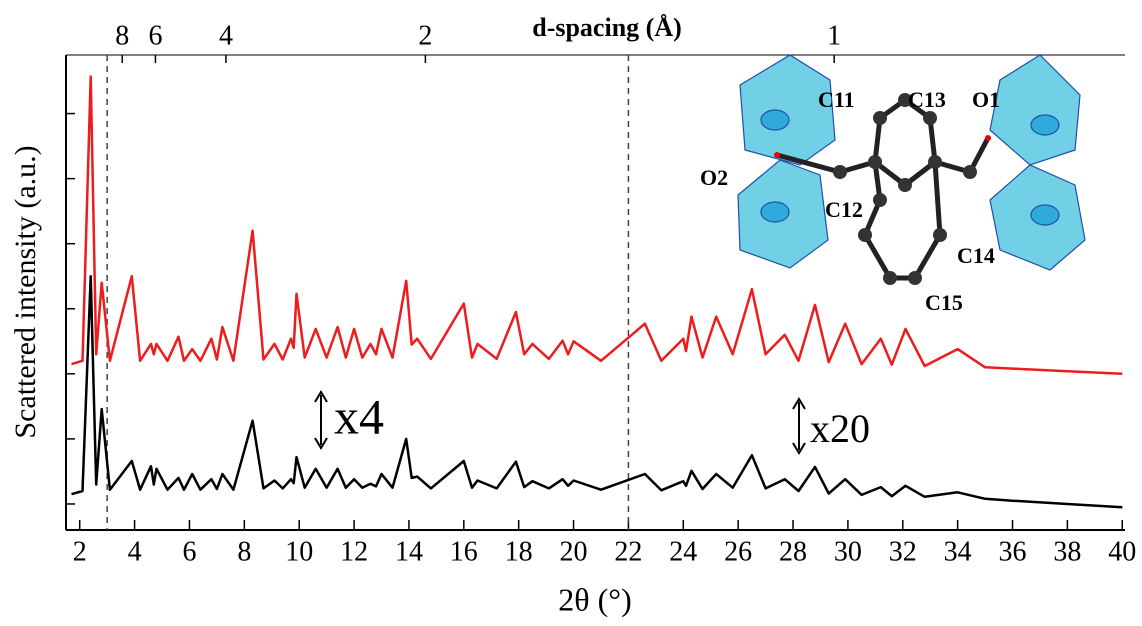 This screenshot has width=1142, height=626. I want to click on x-tick-label: 4, so click(135, 551).